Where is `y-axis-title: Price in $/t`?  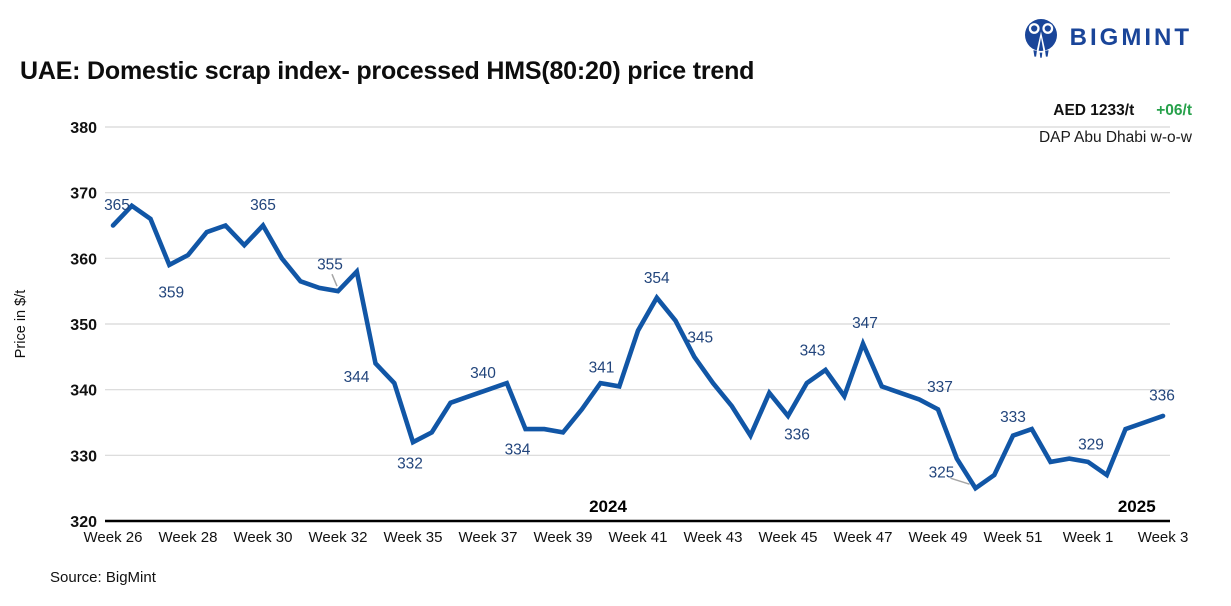
y-axis-title: Price in $/t is located at coordinates (21, 324).